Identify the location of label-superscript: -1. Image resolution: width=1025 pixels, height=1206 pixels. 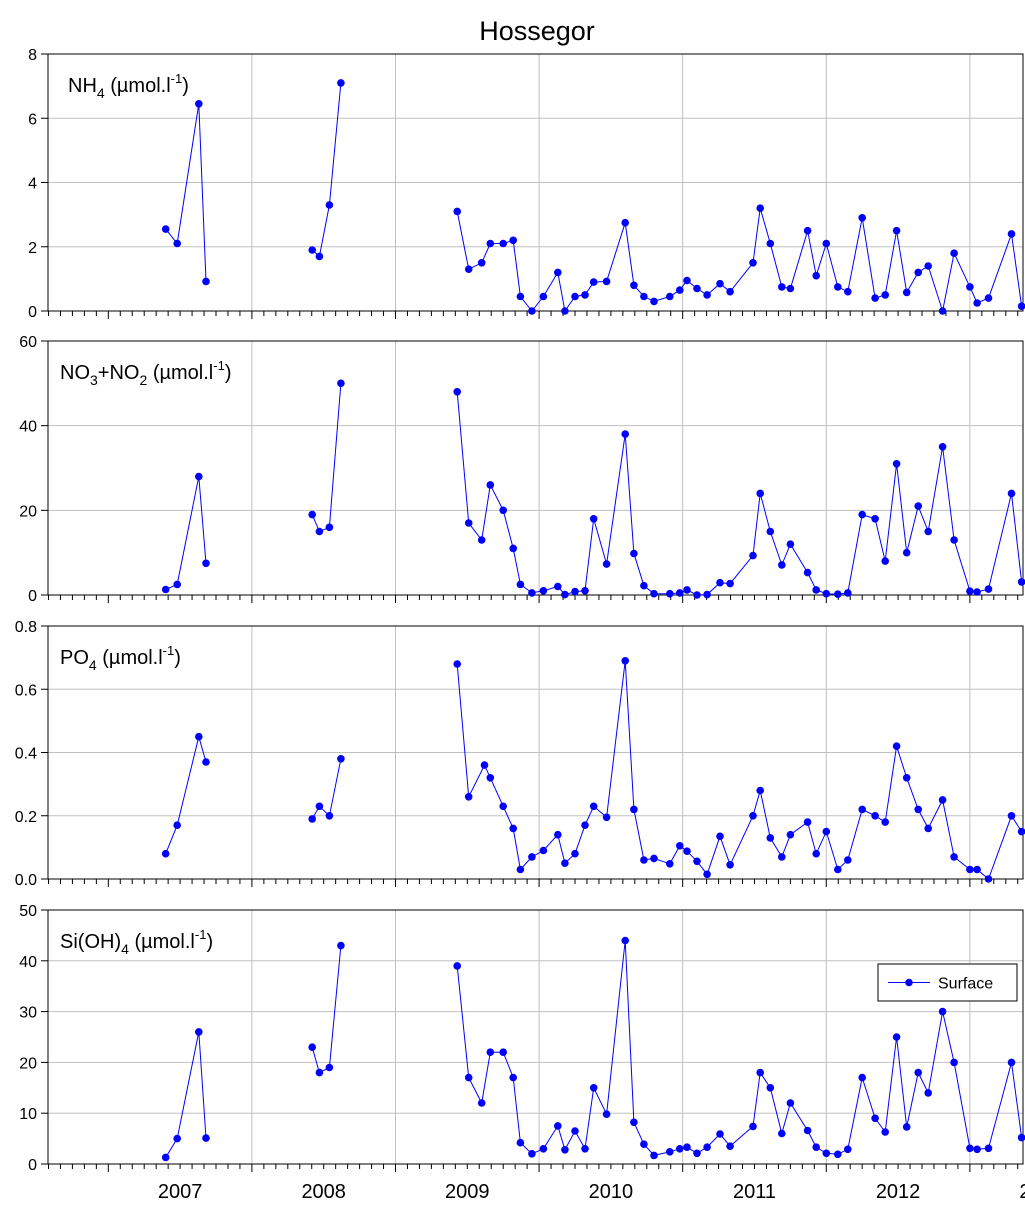
(219, 365).